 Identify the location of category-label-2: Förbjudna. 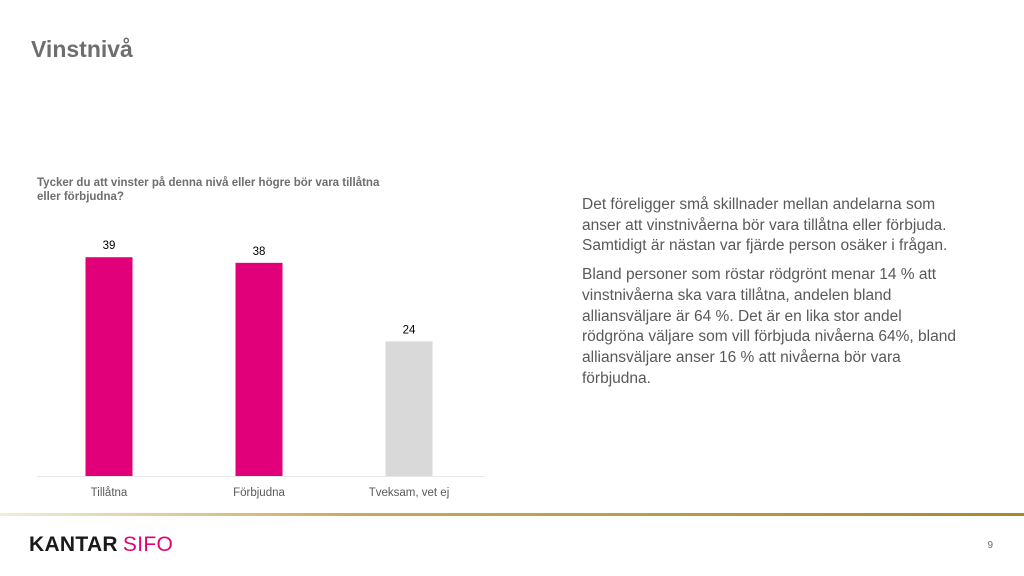
(259, 493).